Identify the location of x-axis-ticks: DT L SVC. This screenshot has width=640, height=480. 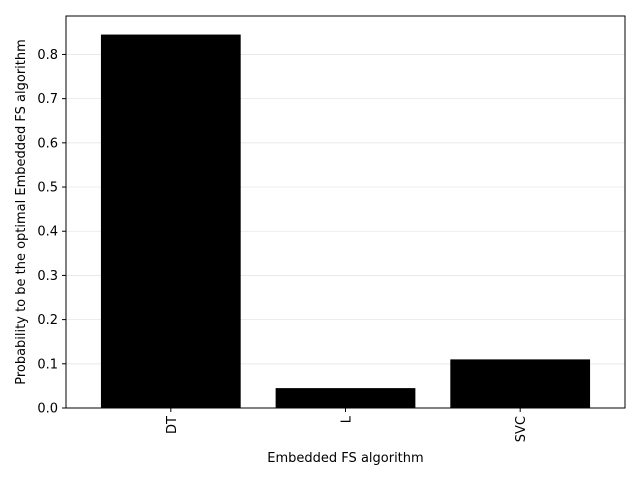
(347, 425).